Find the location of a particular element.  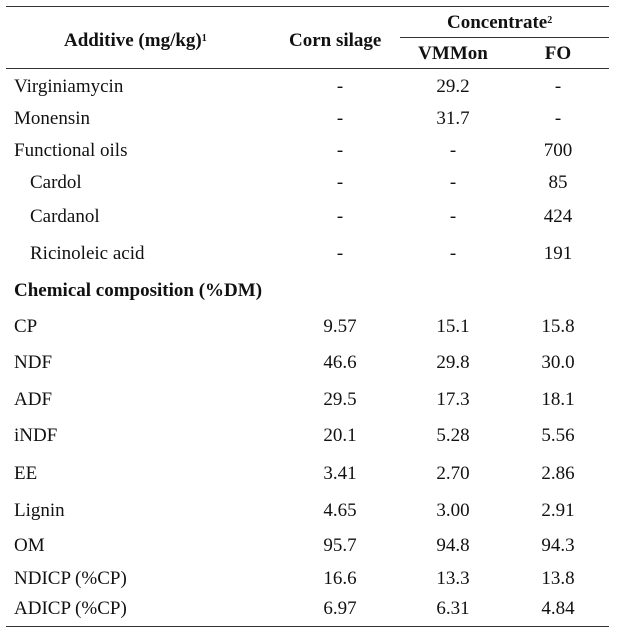

corn-silage-value: 29.5 is located at coordinates (340, 399).